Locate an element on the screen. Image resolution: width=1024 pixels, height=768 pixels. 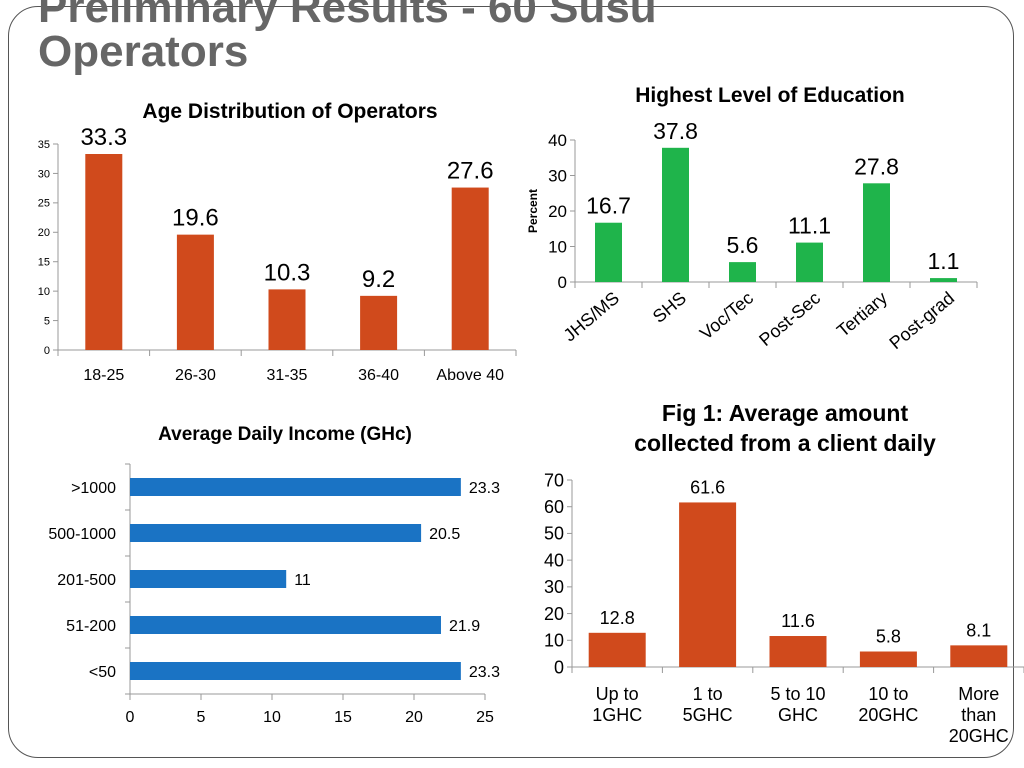
collected-category-label: 5GHC is located at coordinates (708, 715).